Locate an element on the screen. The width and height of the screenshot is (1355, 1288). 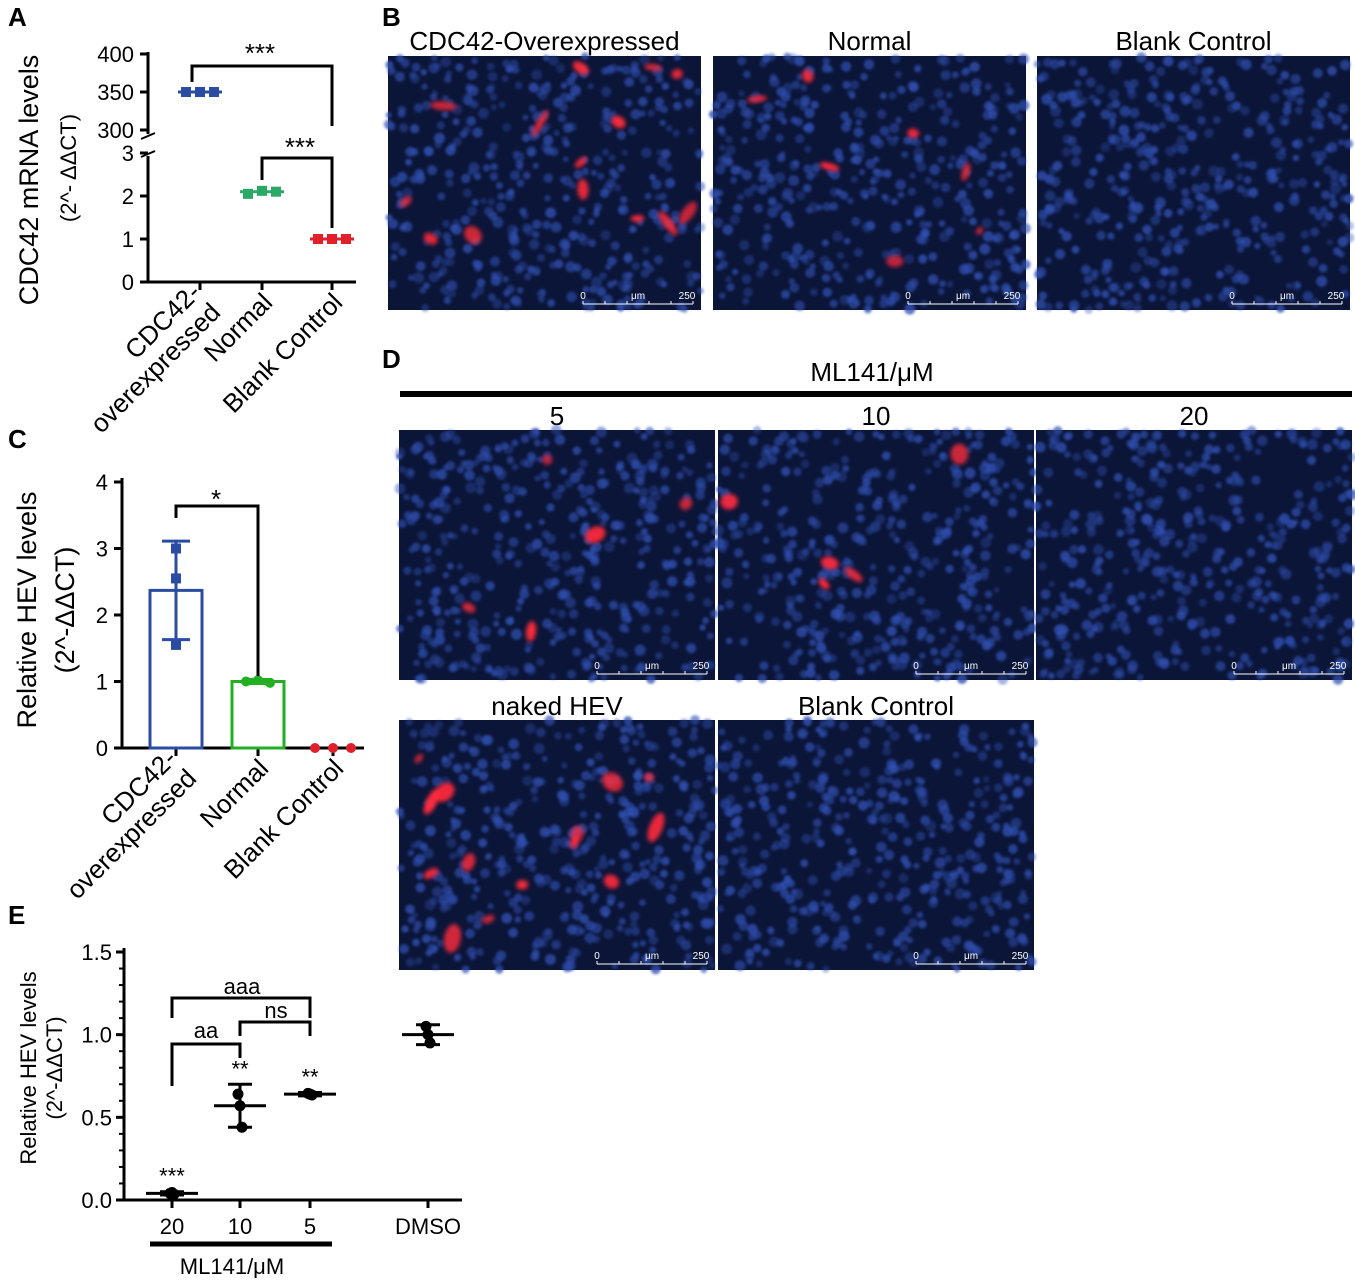
panel-b-image-title: Blank Control is located at coordinates (1193, 41).